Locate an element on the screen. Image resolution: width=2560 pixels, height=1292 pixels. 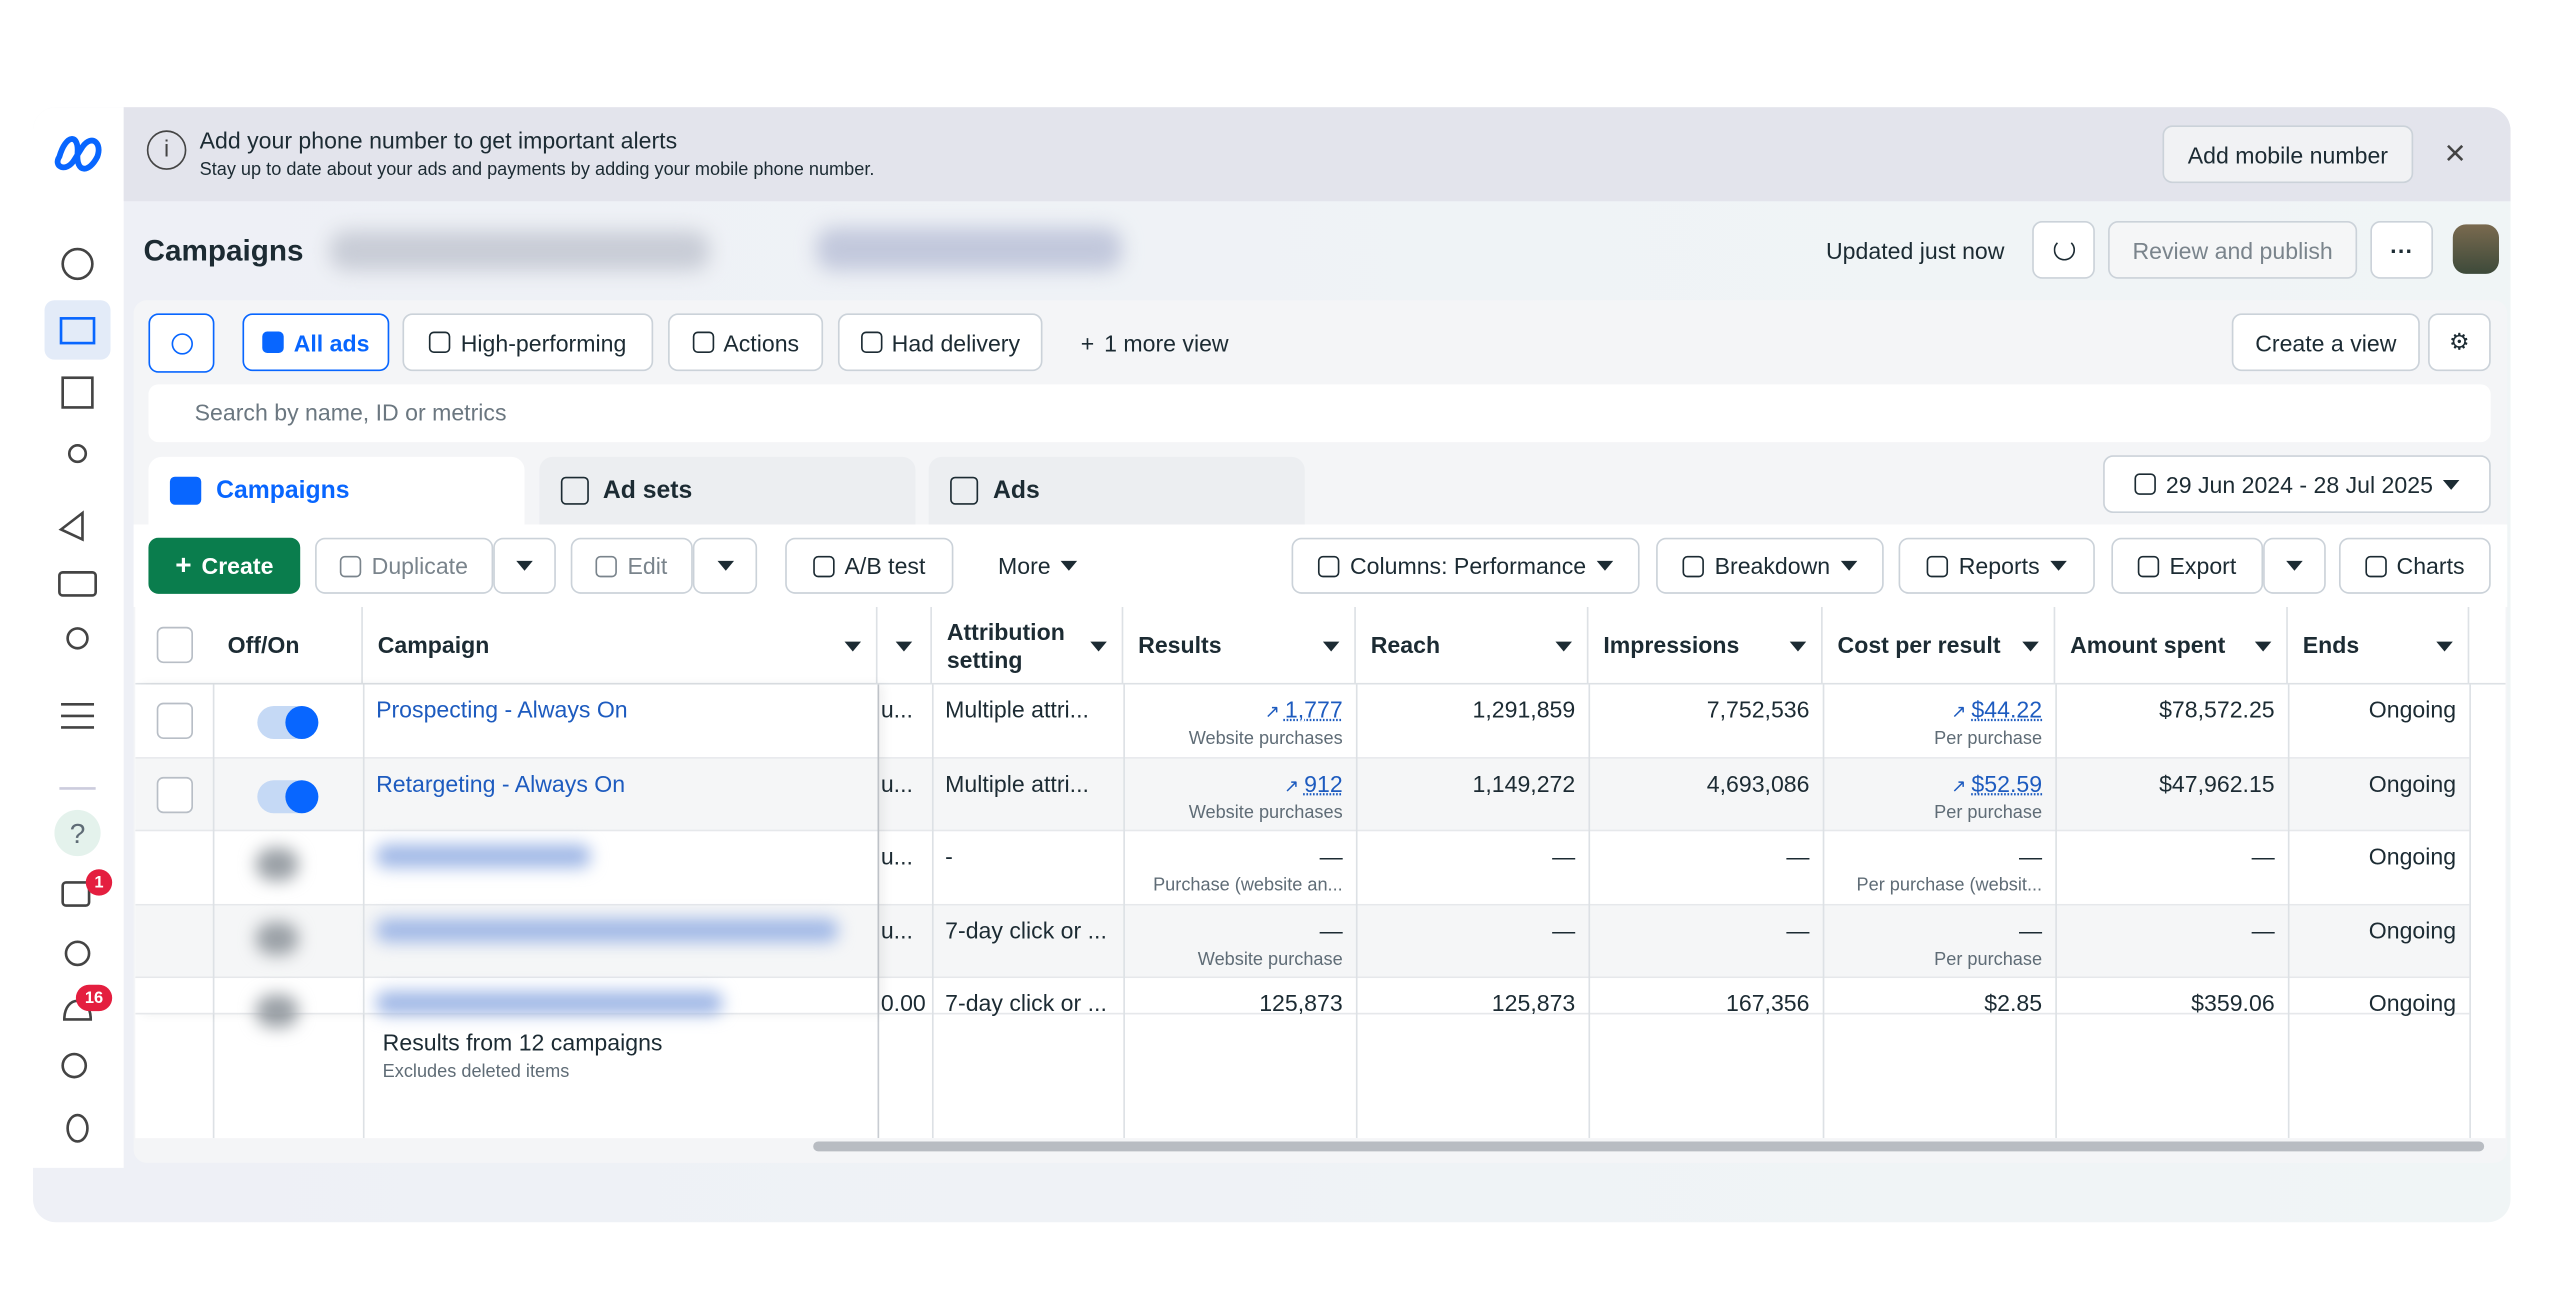
toolbar-button: More is located at coordinates (1037, 565).